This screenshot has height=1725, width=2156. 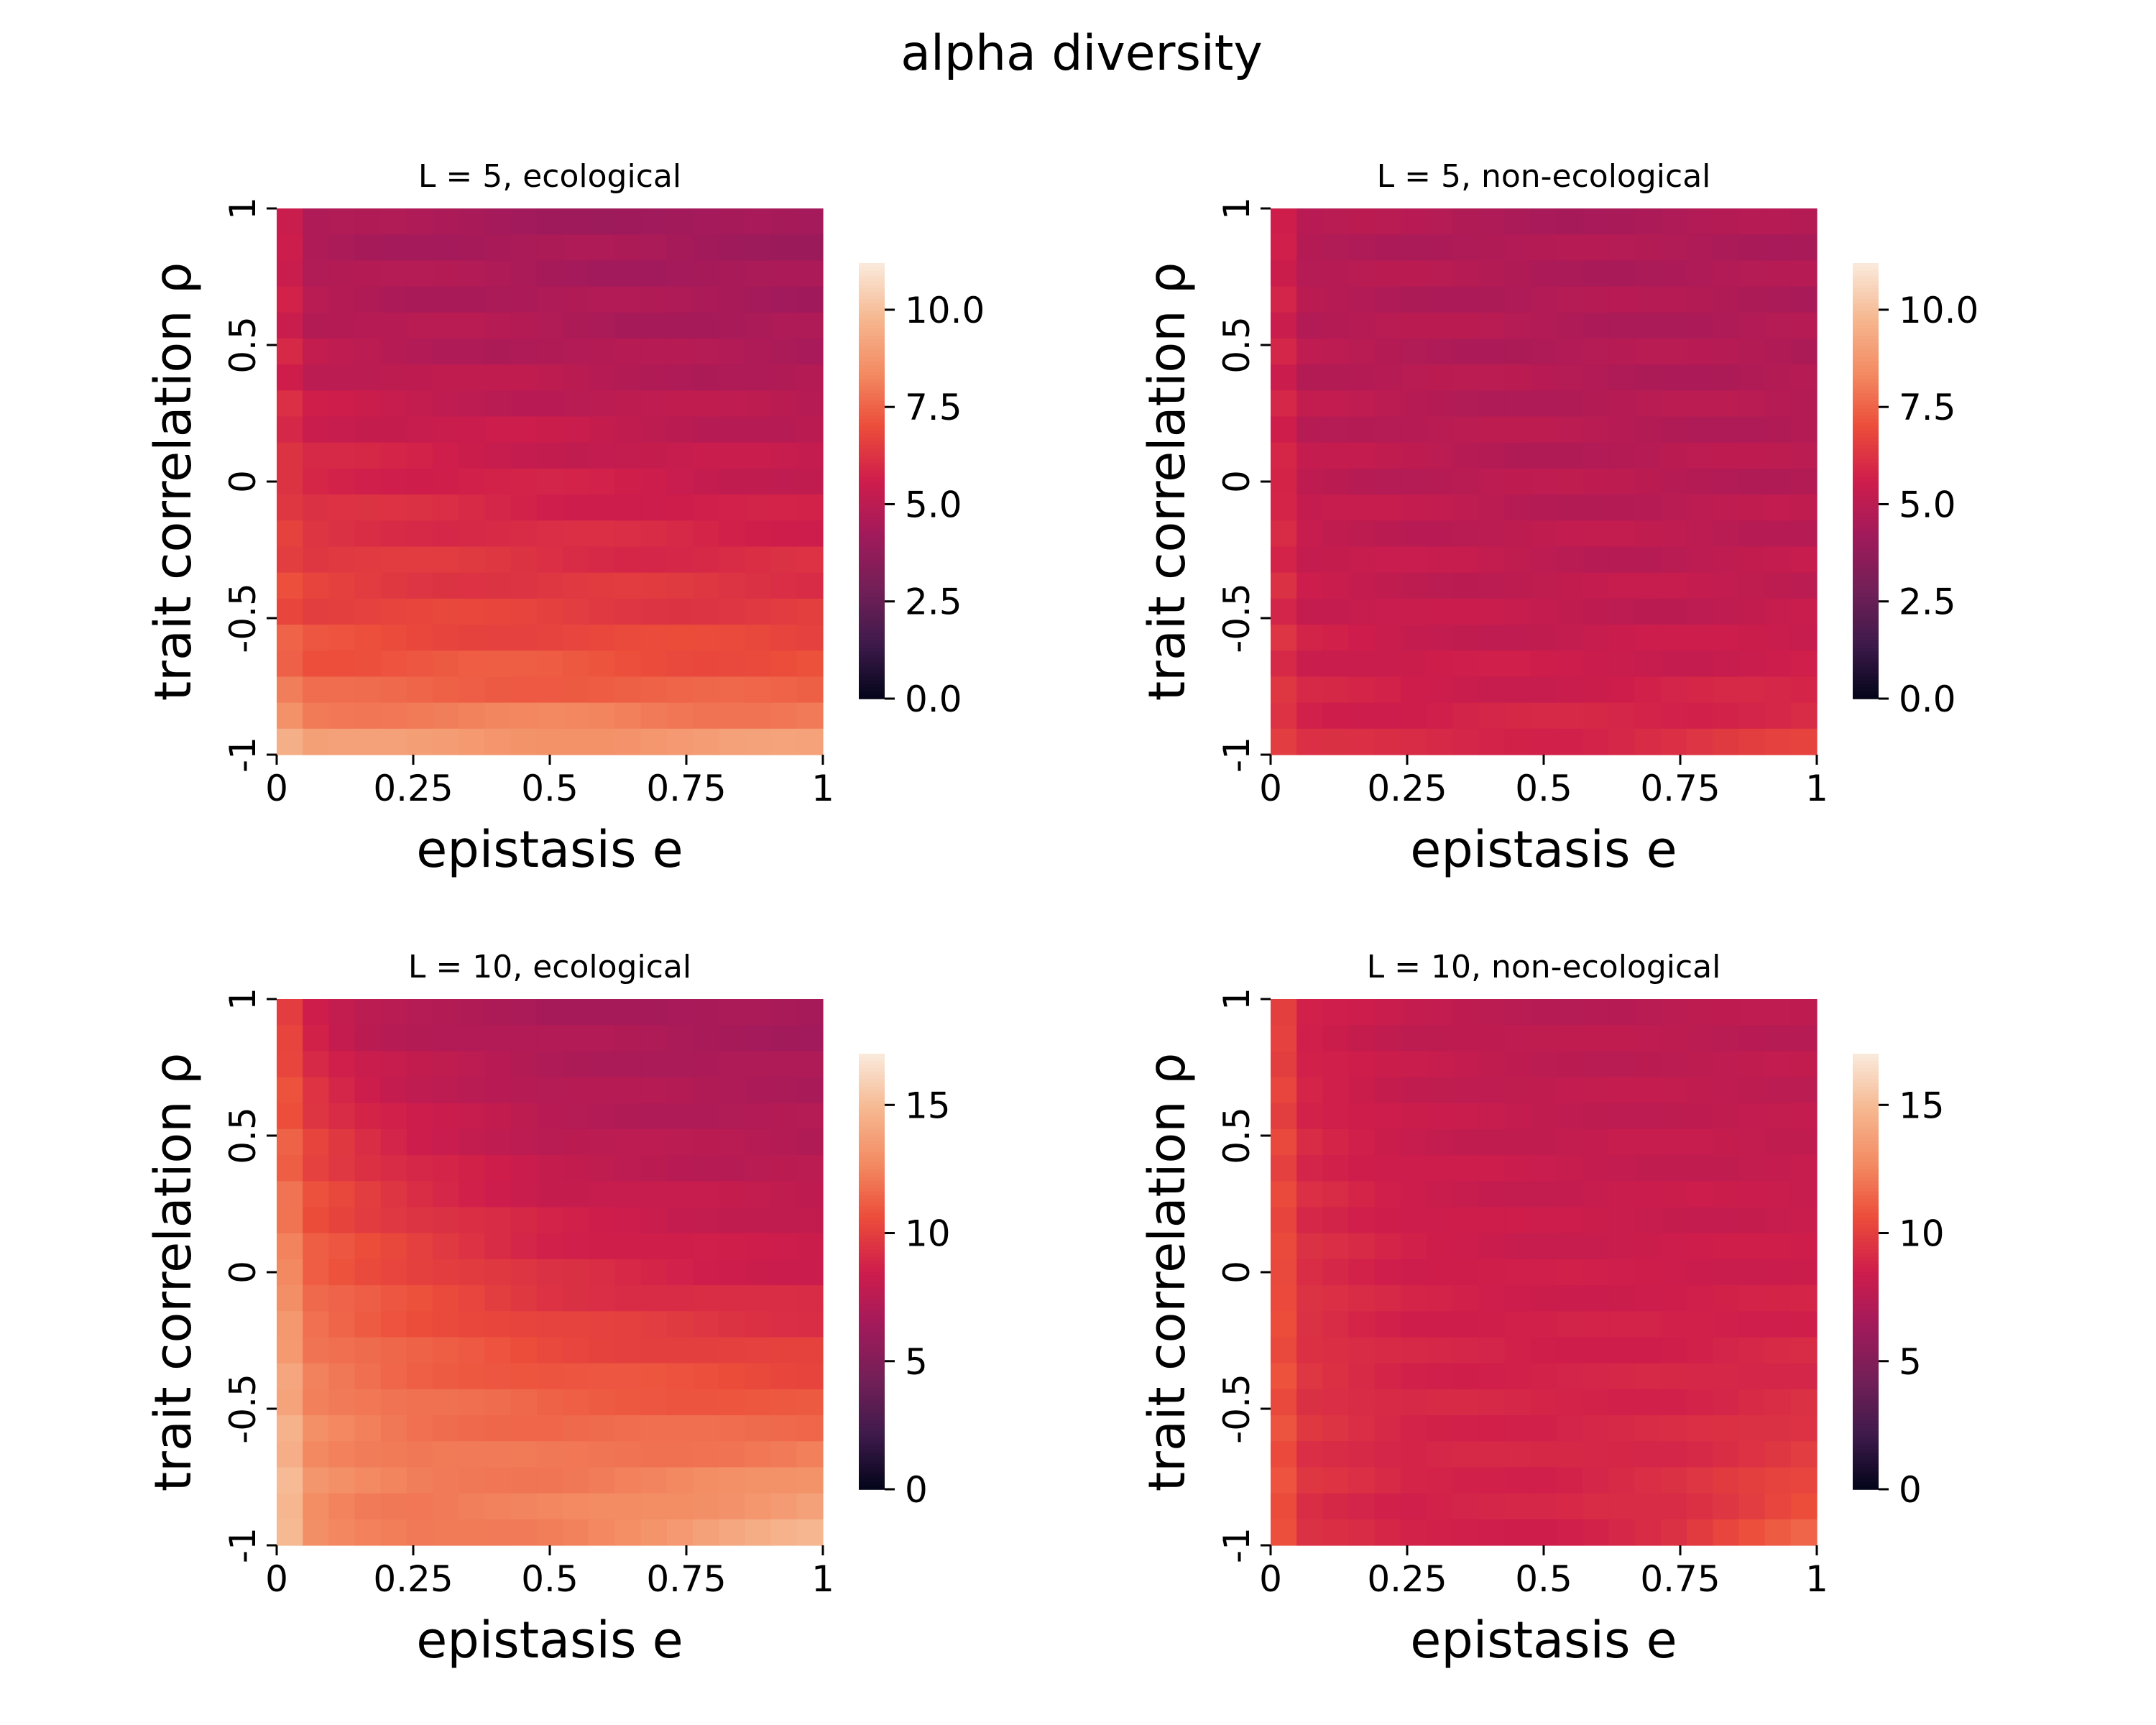 What do you see at coordinates (1270, 788) in the screenshot?
I see `x-tick-label: 0` at bounding box center [1270, 788].